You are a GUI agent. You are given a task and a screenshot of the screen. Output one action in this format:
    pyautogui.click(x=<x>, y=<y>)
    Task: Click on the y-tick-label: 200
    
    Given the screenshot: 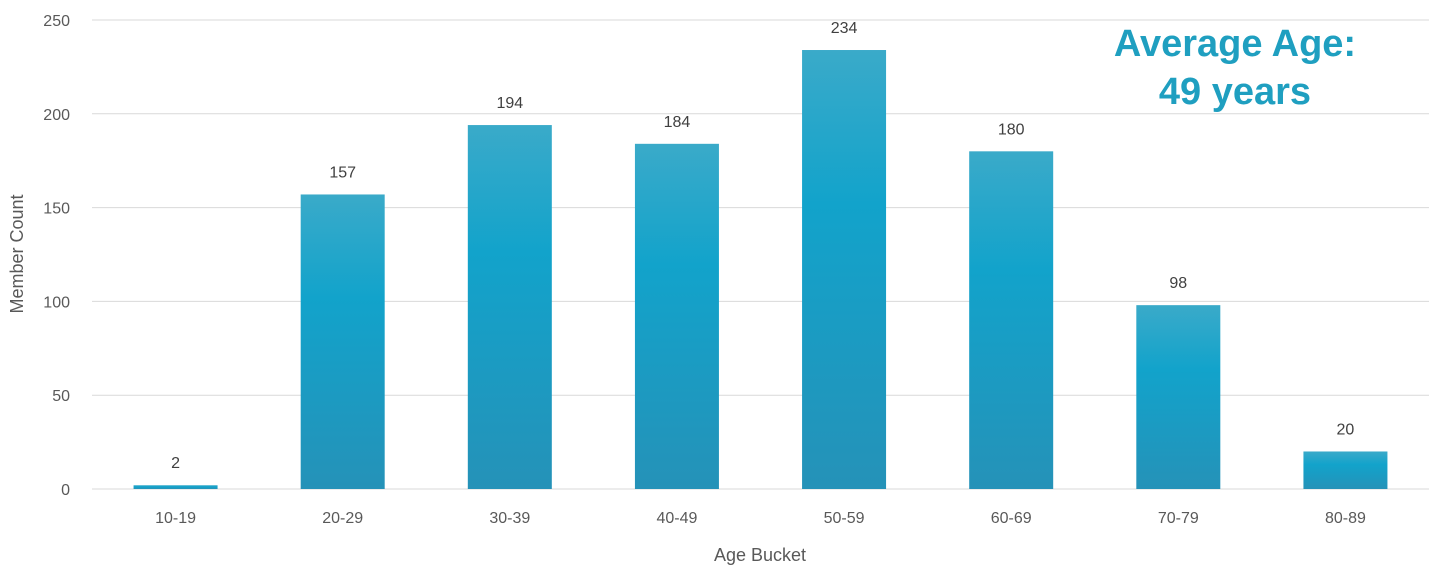 What is the action you would take?
    pyautogui.click(x=56, y=115)
    